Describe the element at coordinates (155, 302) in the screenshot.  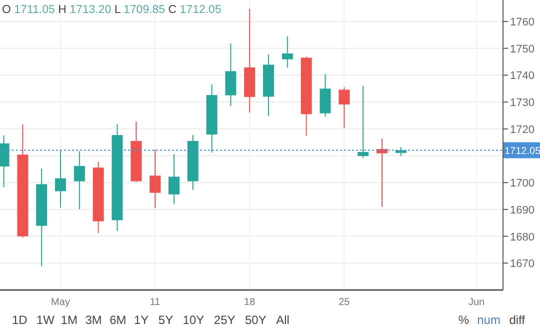
I see `x-tick-label: 11` at that location.